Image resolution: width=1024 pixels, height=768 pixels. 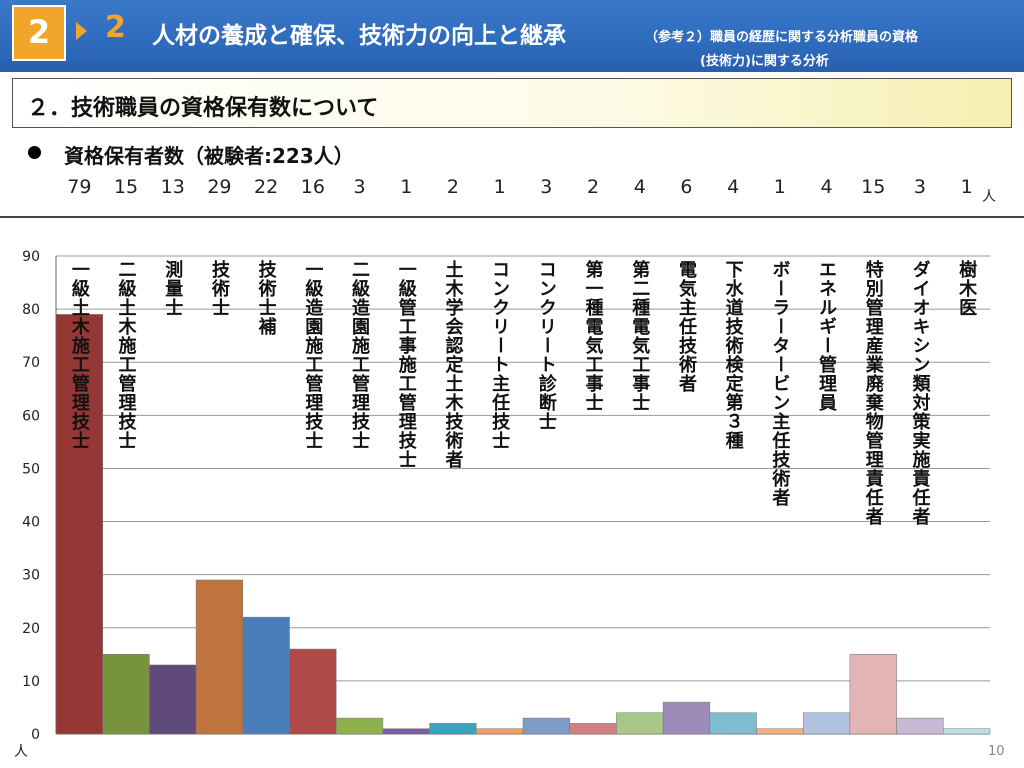 I want to click on y-tick-label: 50, so click(x=31, y=469).